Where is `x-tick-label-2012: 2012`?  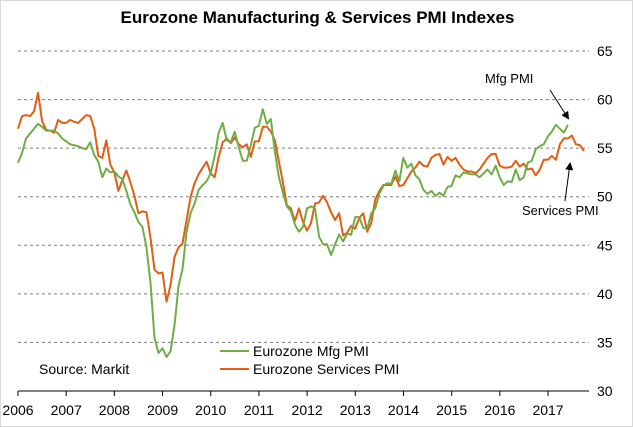
x-tick-label-2012: 2012 is located at coordinates (307, 410).